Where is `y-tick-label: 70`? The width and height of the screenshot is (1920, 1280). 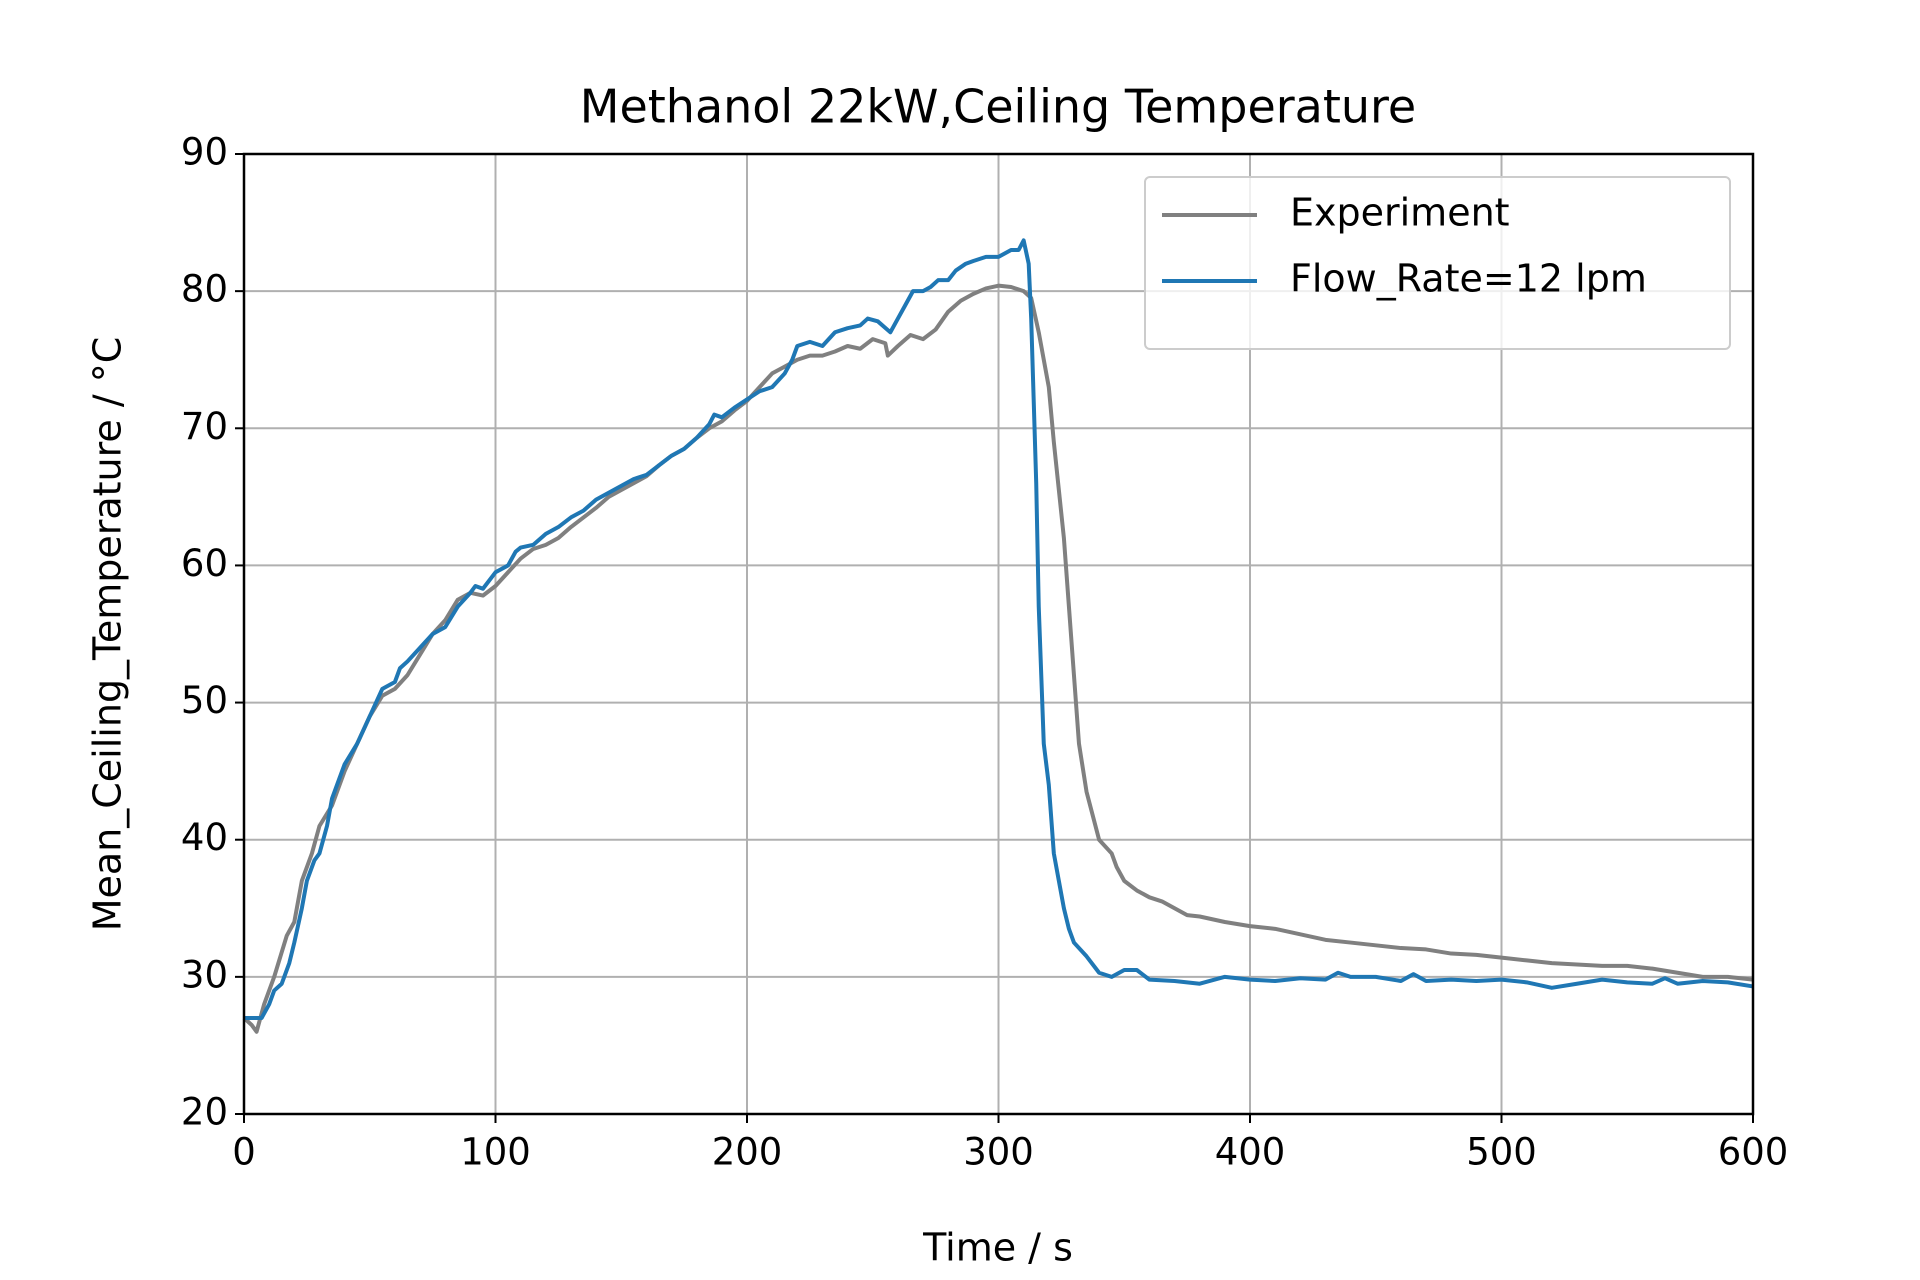
y-tick-label: 70 is located at coordinates (204, 426).